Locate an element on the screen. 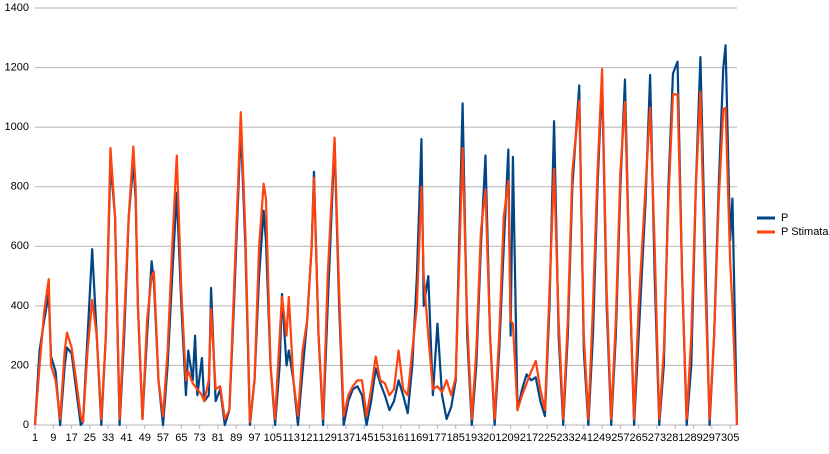 The image size is (829, 454). x-tick-label: 217 is located at coordinates (529, 438).